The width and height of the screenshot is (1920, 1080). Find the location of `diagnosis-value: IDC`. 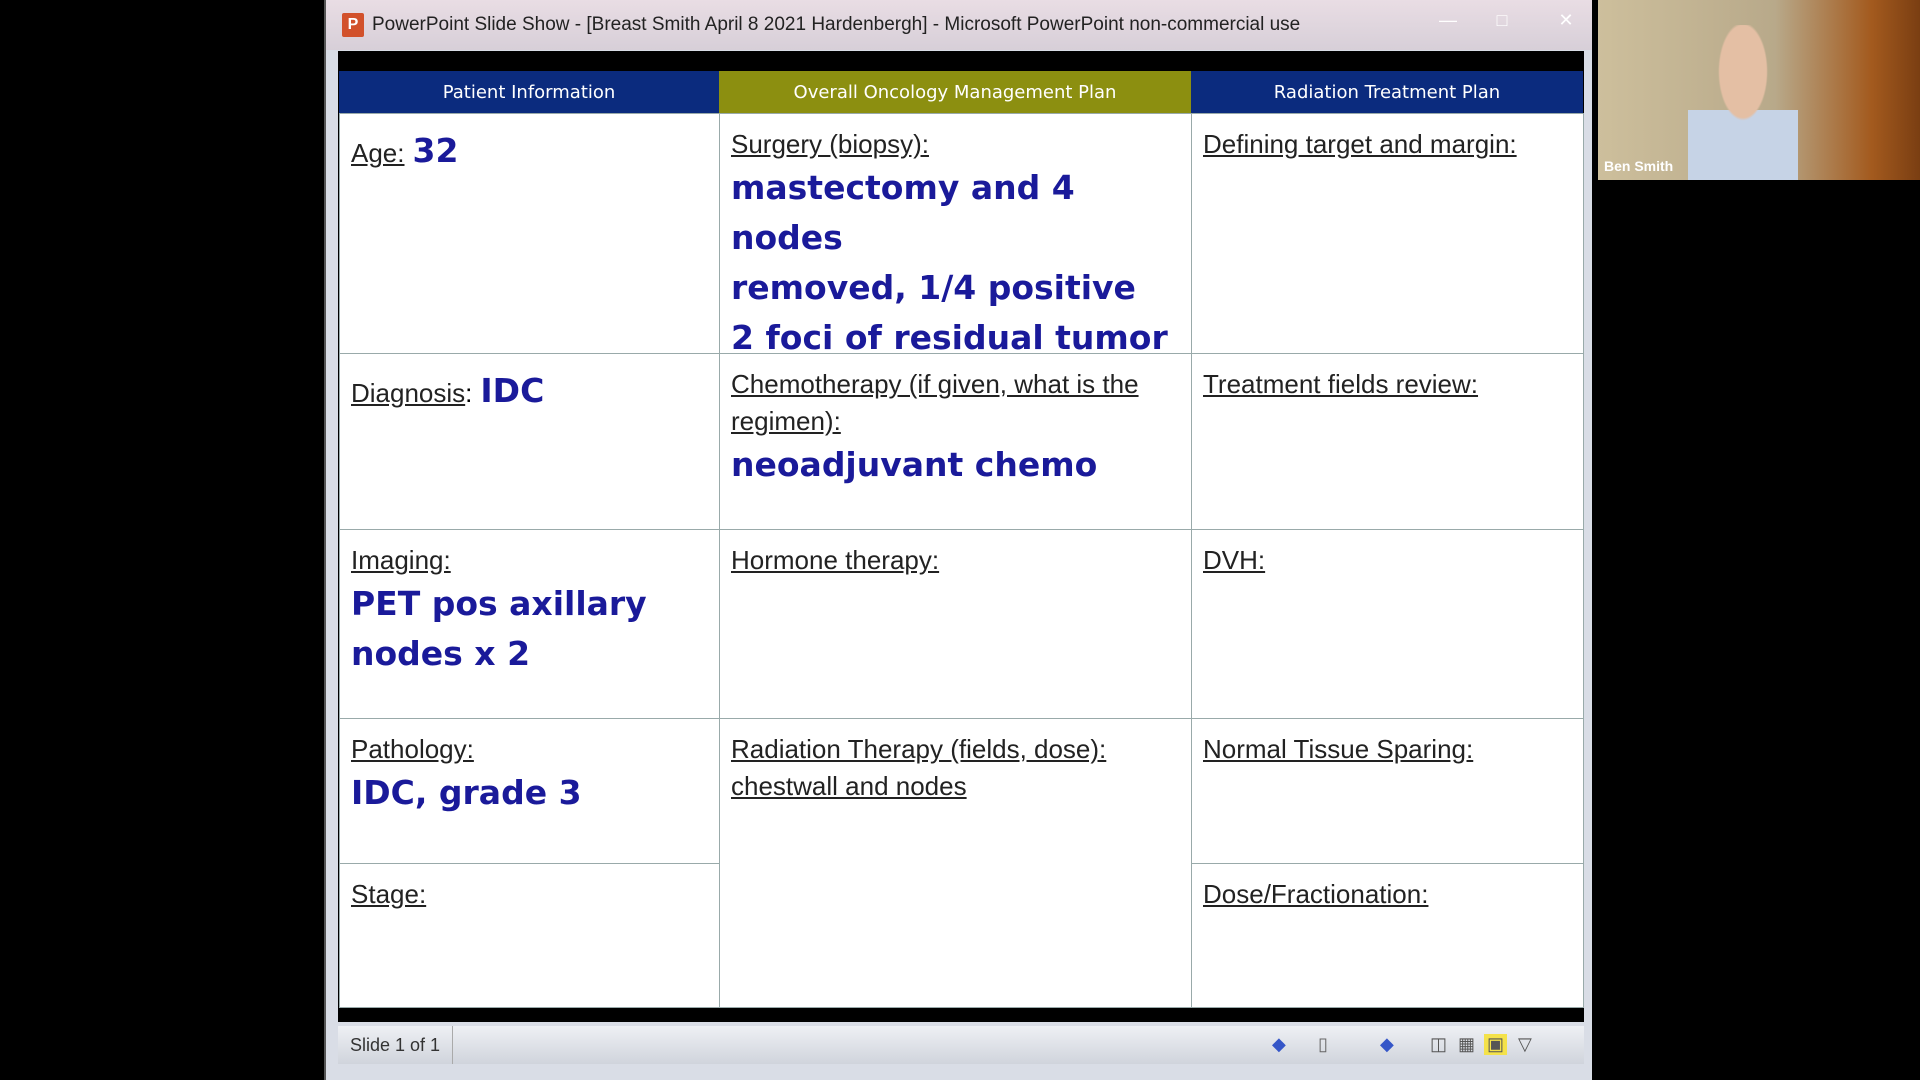

diagnosis-value: IDC is located at coordinates (512, 390).